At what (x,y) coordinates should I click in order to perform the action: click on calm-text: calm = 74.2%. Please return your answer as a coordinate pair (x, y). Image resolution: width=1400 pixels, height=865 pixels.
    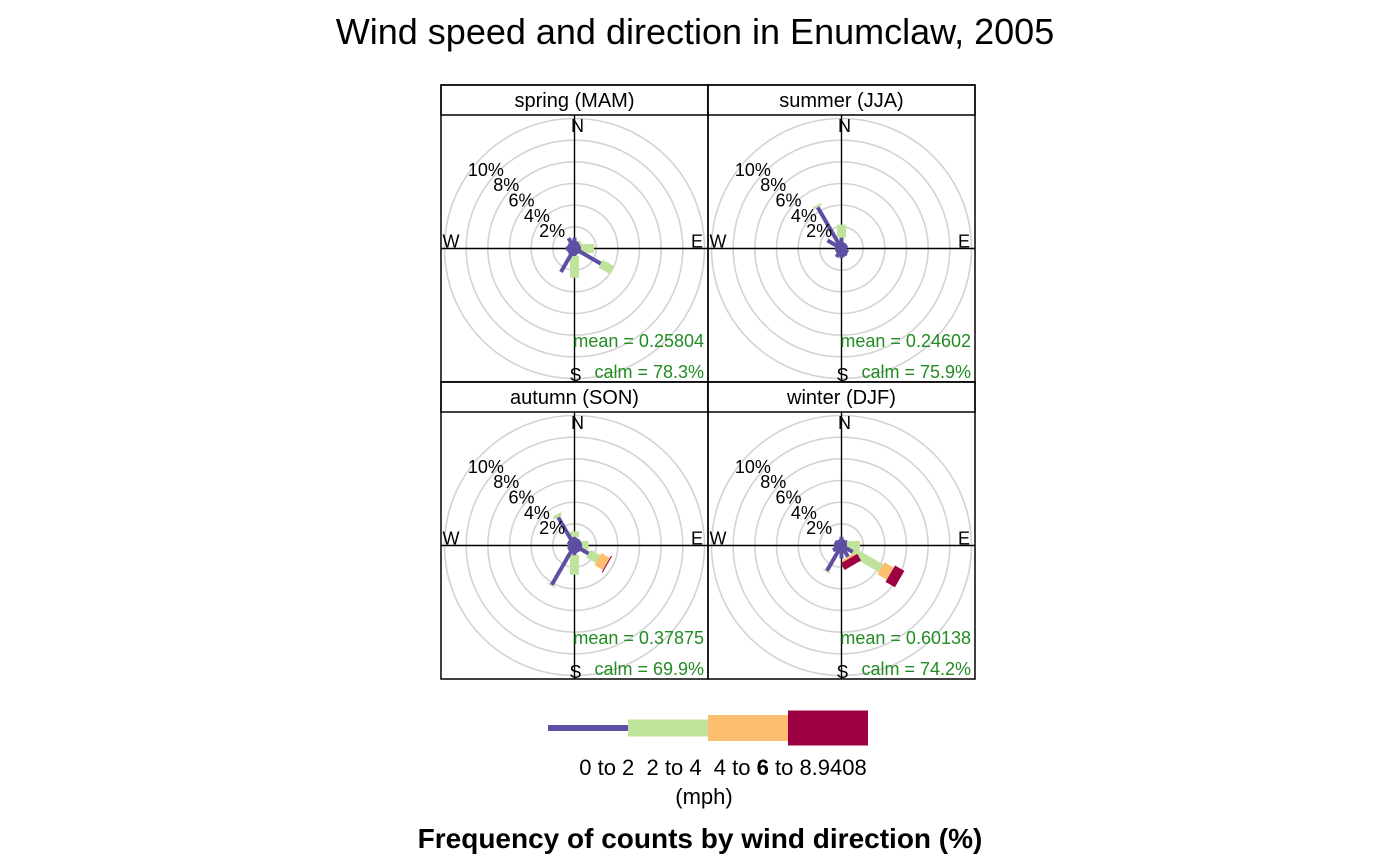
    Looking at the image, I should click on (916, 669).